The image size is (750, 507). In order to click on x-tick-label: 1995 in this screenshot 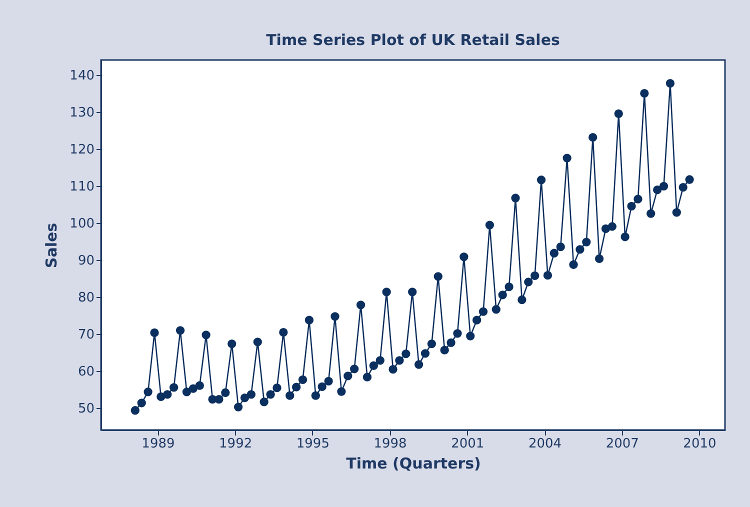, I will do `click(313, 444)`.